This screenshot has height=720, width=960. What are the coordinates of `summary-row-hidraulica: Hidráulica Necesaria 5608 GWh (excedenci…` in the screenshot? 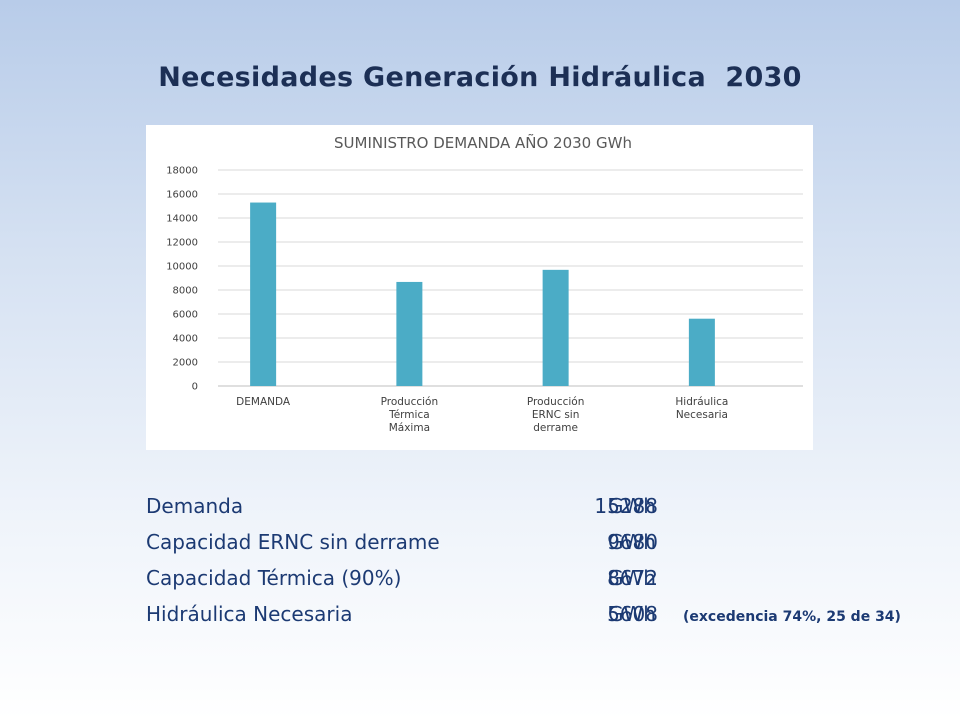 It's located at (546, 614).